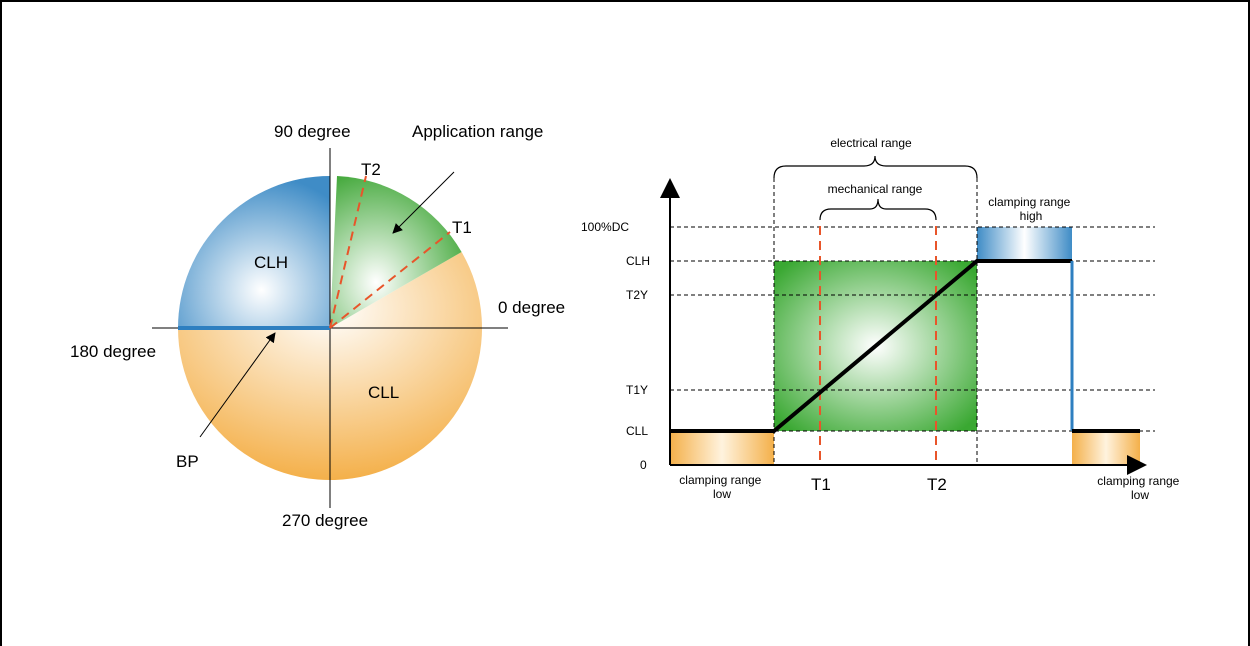 This screenshot has width=1250, height=646. I want to click on label-270-degree: 270 degree, so click(325, 520).